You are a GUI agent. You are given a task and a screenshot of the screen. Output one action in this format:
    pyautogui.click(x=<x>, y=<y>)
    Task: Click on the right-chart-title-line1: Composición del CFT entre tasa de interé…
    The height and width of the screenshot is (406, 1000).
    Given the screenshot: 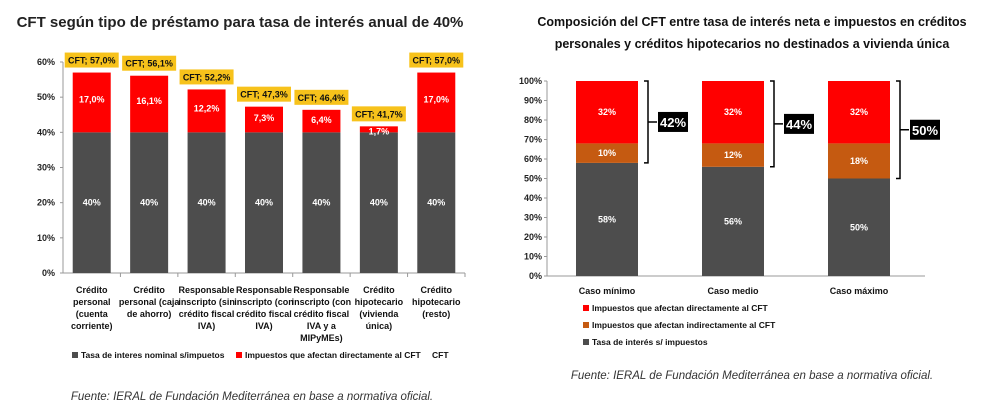 What is the action you would take?
    pyautogui.click(x=751, y=22)
    